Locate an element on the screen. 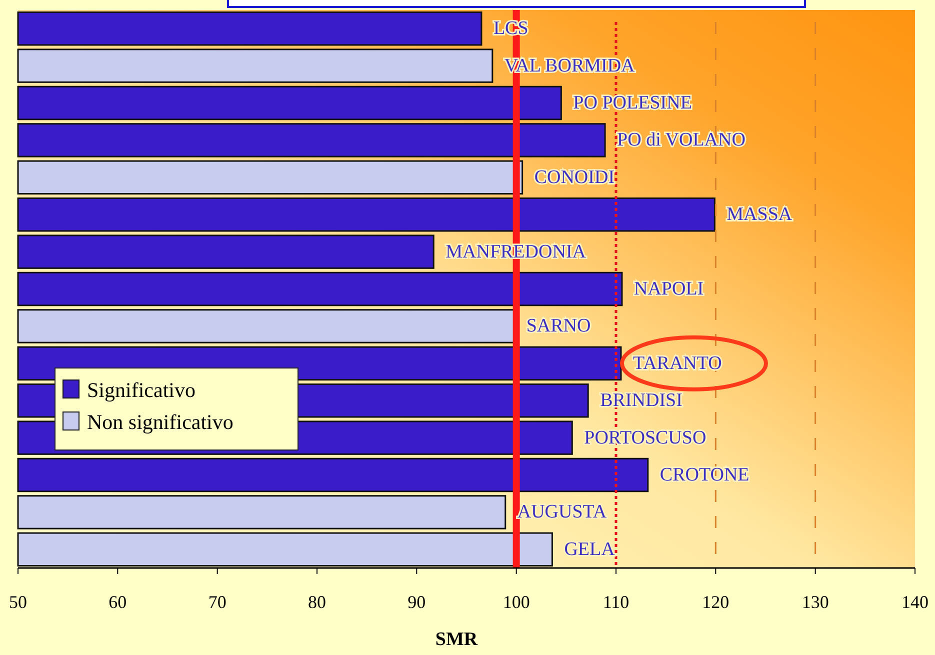 Image resolution: width=935 pixels, height=655 pixels. legend-label: Non significativo is located at coordinates (160, 422).